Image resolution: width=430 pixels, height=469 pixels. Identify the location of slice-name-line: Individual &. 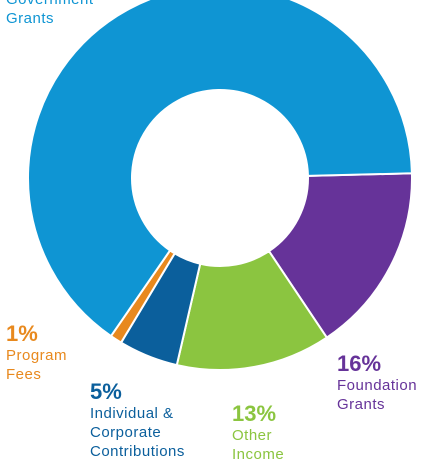
(132, 413).